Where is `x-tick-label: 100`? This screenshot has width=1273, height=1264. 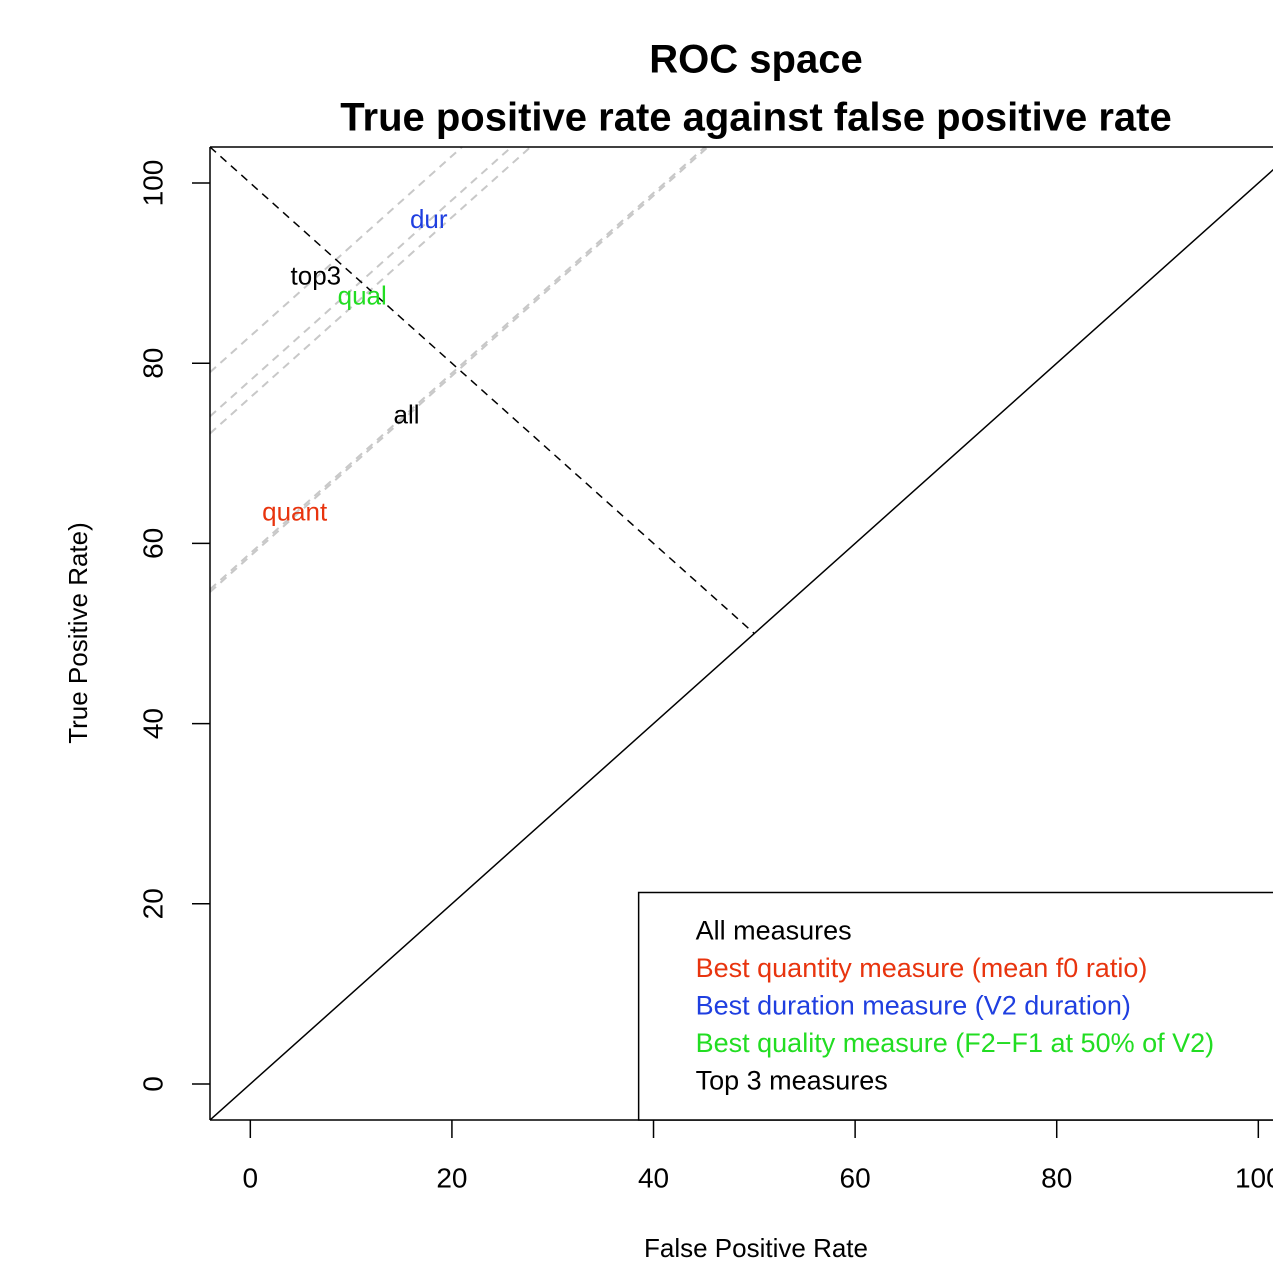
x-tick-label: 100 is located at coordinates (1254, 1177).